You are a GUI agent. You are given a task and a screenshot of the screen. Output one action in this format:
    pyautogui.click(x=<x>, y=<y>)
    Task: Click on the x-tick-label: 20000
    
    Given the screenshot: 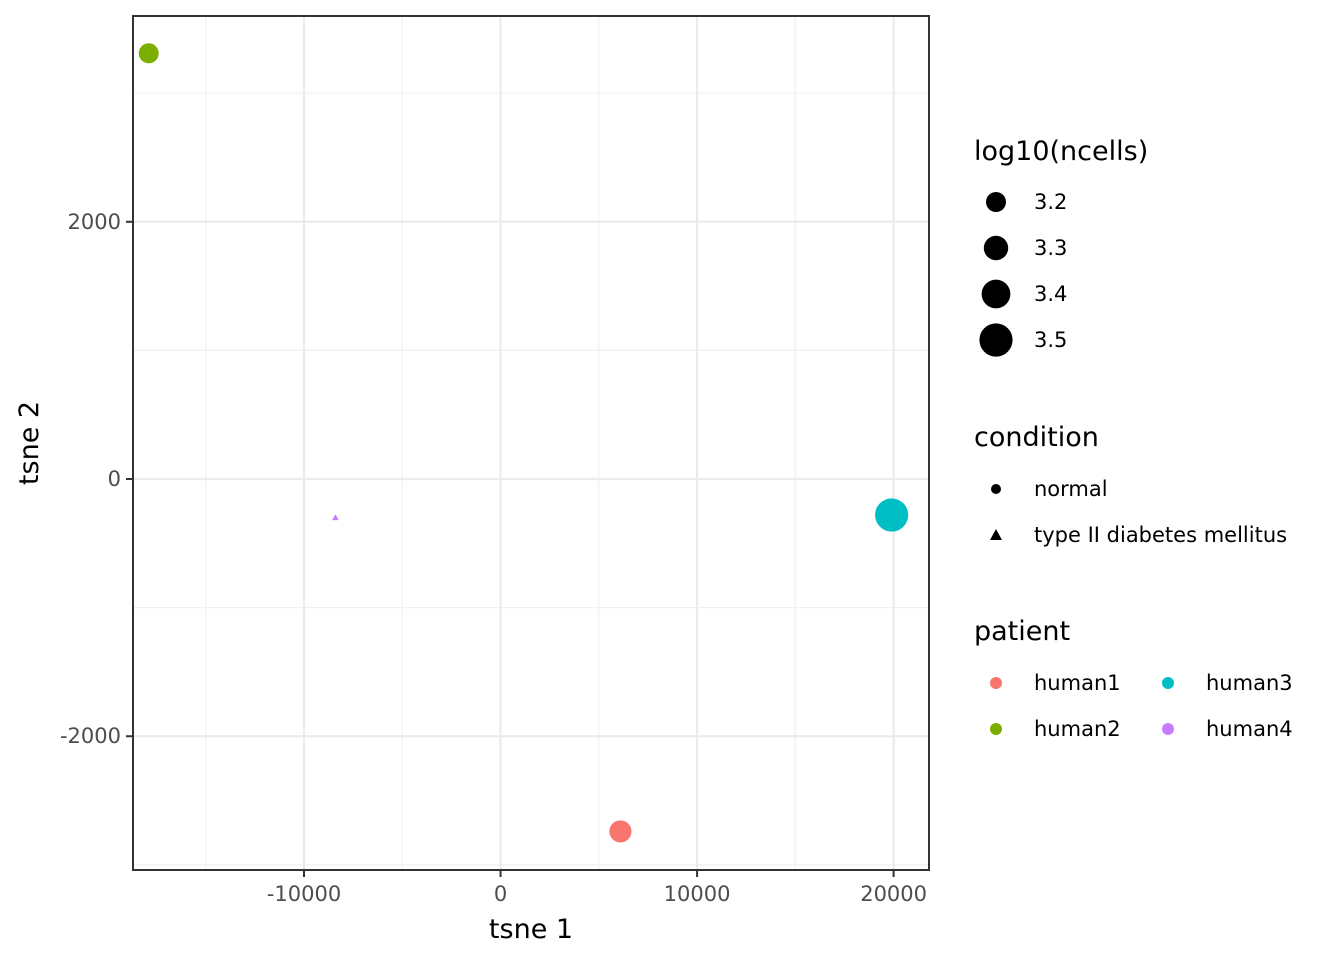 What is the action you would take?
    pyautogui.click(x=893, y=894)
    